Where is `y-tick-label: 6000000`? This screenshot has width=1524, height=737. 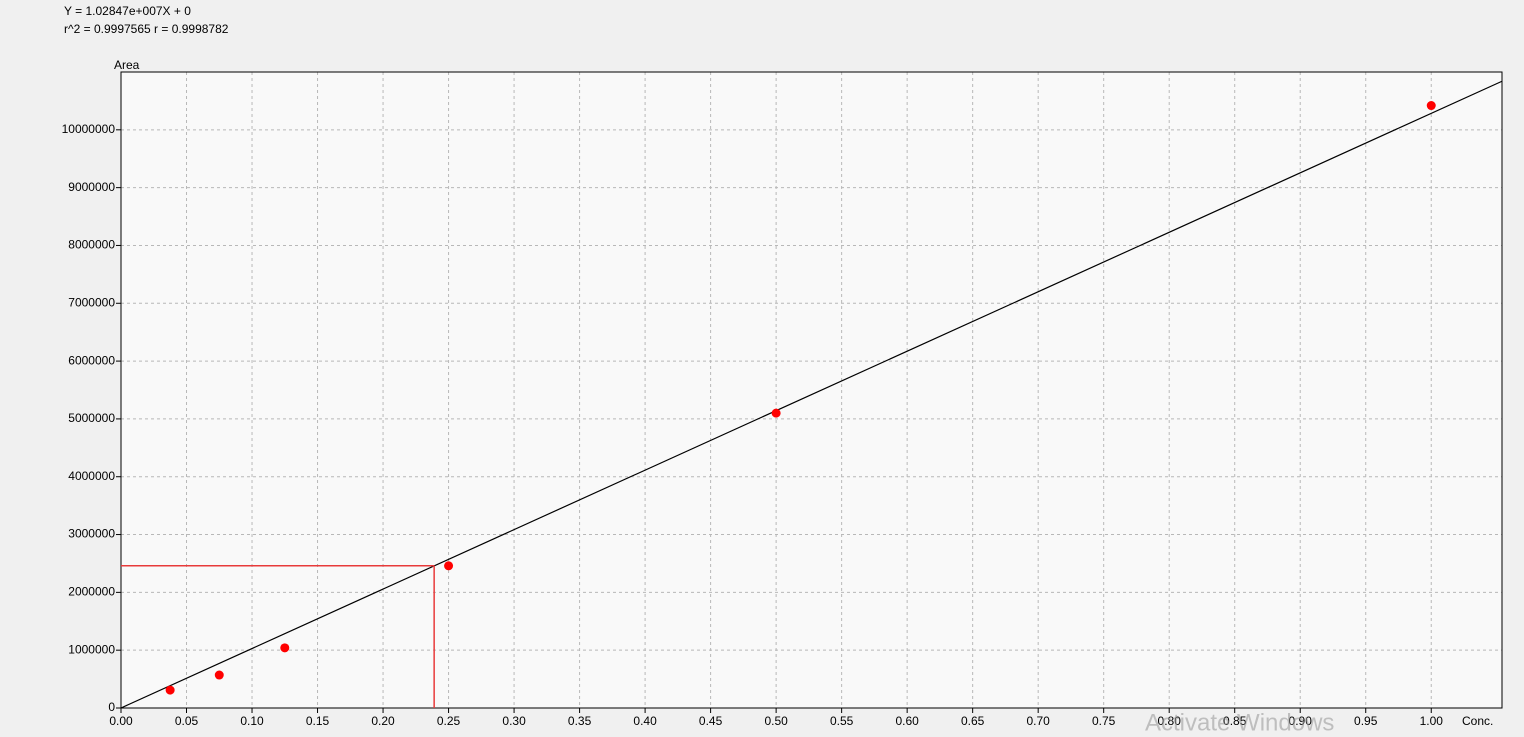 y-tick-label: 6000000 is located at coordinates (91, 360).